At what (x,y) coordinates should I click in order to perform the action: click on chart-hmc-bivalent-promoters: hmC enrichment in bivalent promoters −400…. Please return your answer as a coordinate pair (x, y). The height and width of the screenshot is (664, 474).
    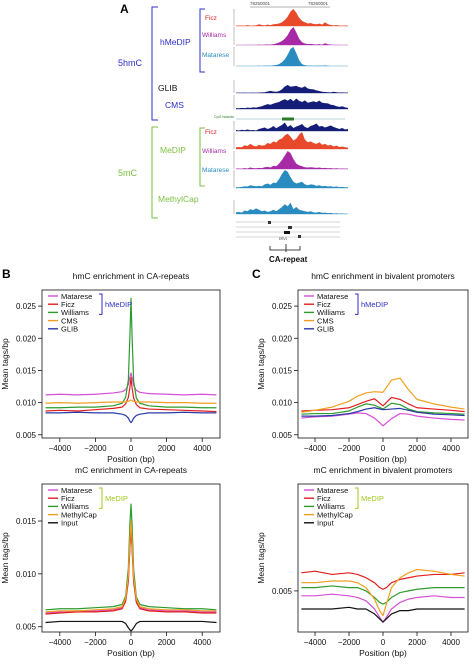
    Looking at the image, I should click on (362, 367).